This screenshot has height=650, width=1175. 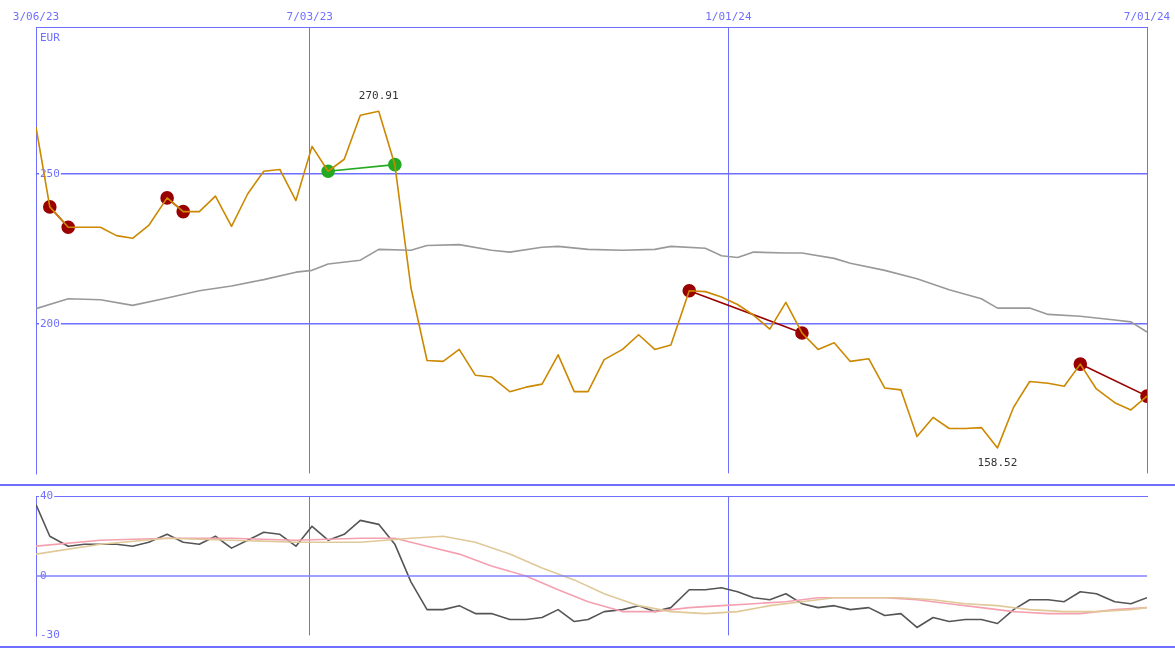 What do you see at coordinates (50, 635) in the screenshot?
I see `y-tick-label: -30` at bounding box center [50, 635].